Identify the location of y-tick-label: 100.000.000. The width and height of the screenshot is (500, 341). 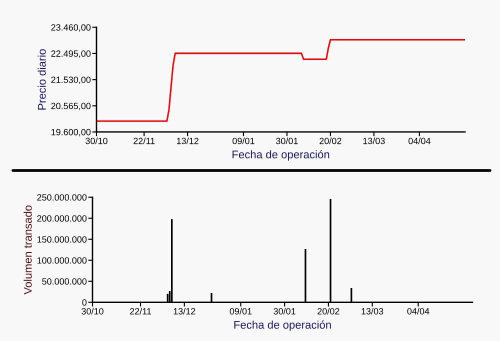
(62, 260).